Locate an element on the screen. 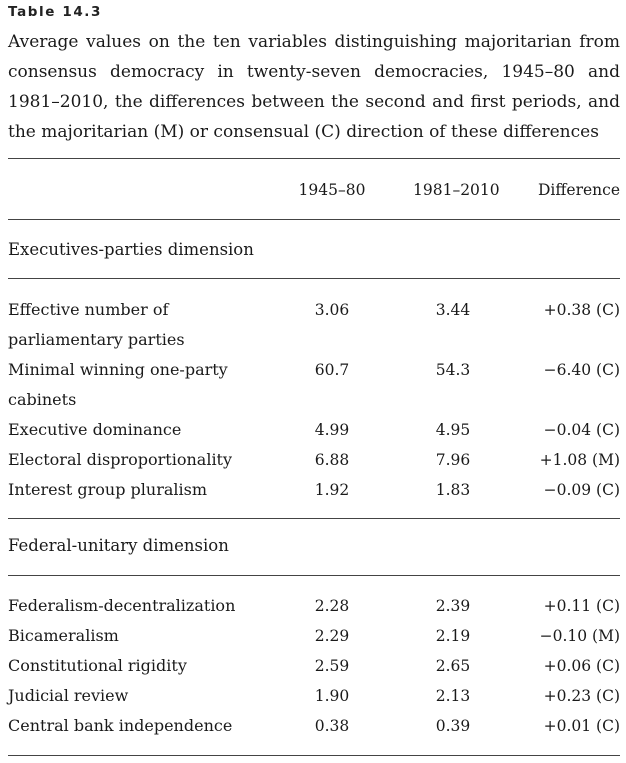 The width and height of the screenshot is (626, 763). row-difference: +0.11 (C) is located at coordinates (581, 606).